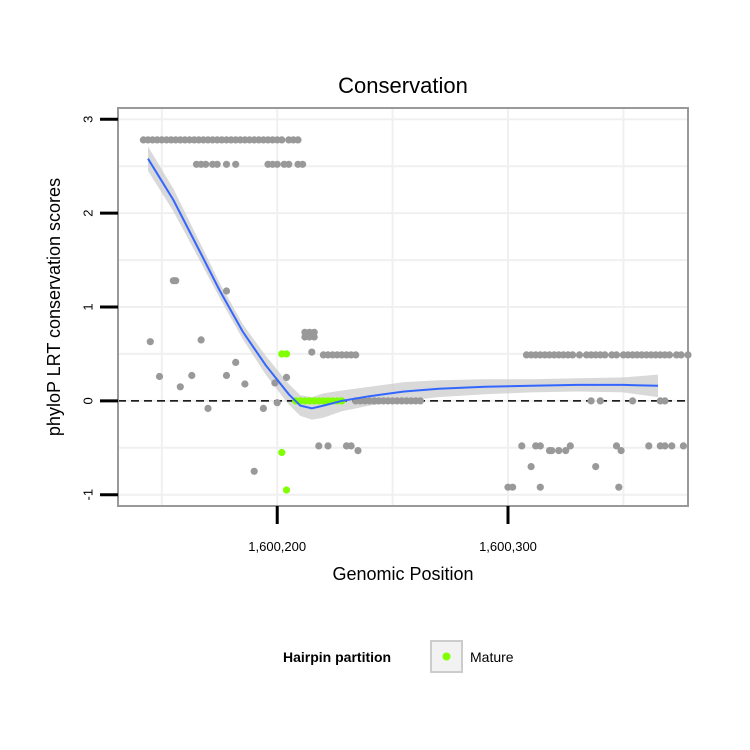  I want to click on y-tick-label: 0, so click(88, 400).